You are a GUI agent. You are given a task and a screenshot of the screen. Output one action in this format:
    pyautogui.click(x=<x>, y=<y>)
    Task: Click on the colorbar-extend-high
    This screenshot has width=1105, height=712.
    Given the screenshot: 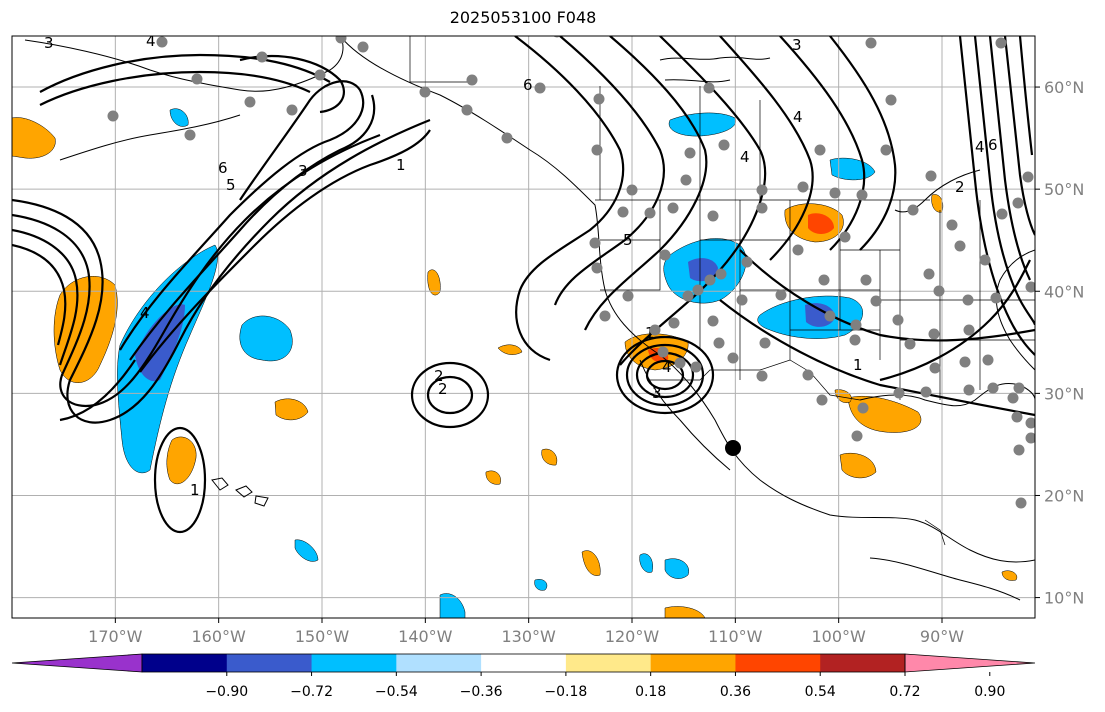 What is the action you would take?
    pyautogui.click(x=970, y=663)
    